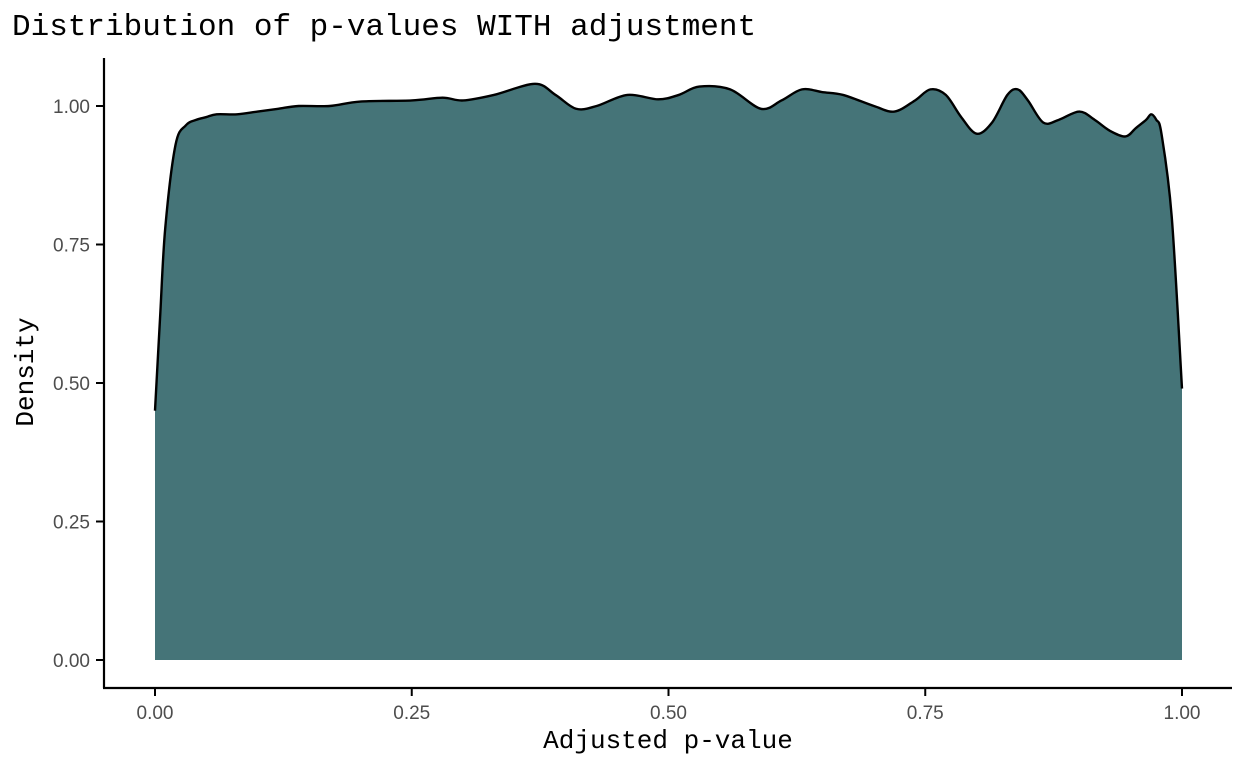  What do you see at coordinates (71, 384) in the screenshot?
I see `y-tick-label: 0.50` at bounding box center [71, 384].